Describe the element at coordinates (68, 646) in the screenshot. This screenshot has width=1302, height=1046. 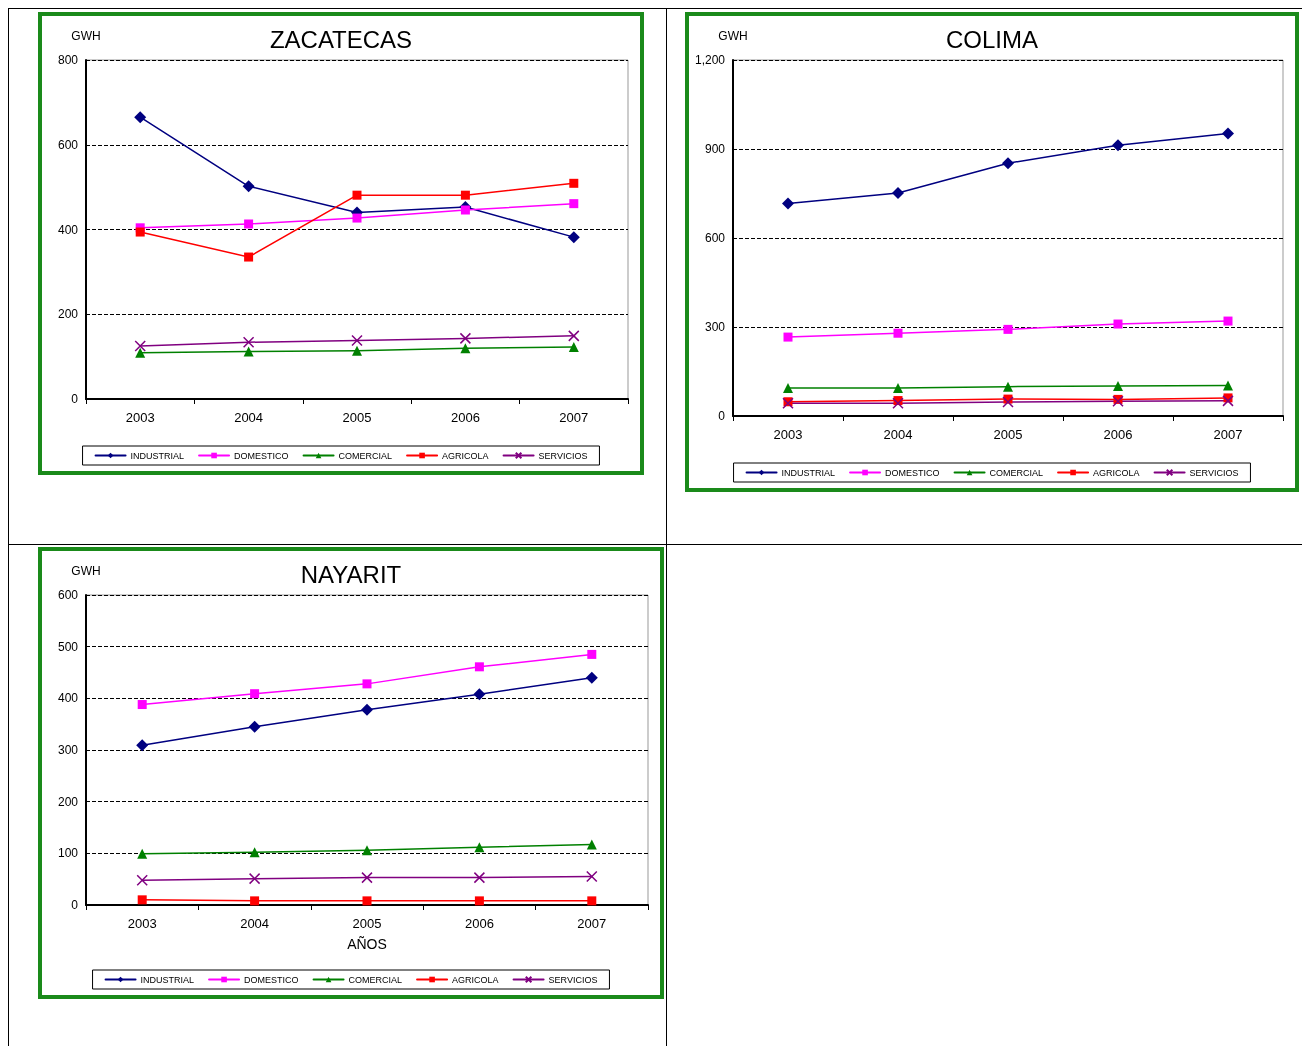
I see `y-tick-label: 500` at that location.